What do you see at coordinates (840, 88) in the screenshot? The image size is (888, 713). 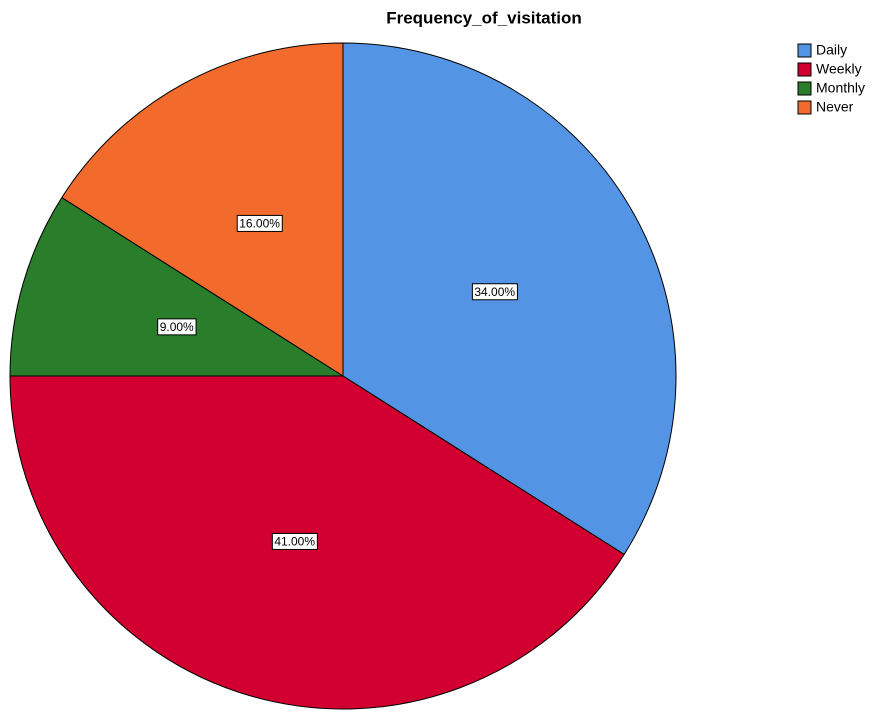 I see `legend-label: Monthly` at bounding box center [840, 88].